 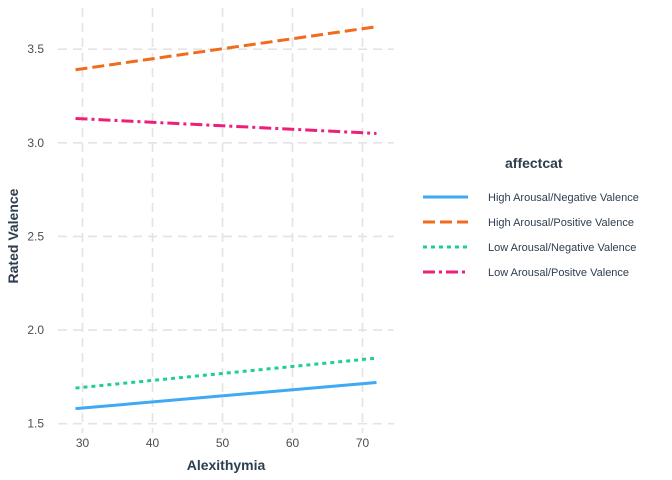 What do you see at coordinates (35, 424) in the screenshot?
I see `y-tick-label: 1.5` at bounding box center [35, 424].